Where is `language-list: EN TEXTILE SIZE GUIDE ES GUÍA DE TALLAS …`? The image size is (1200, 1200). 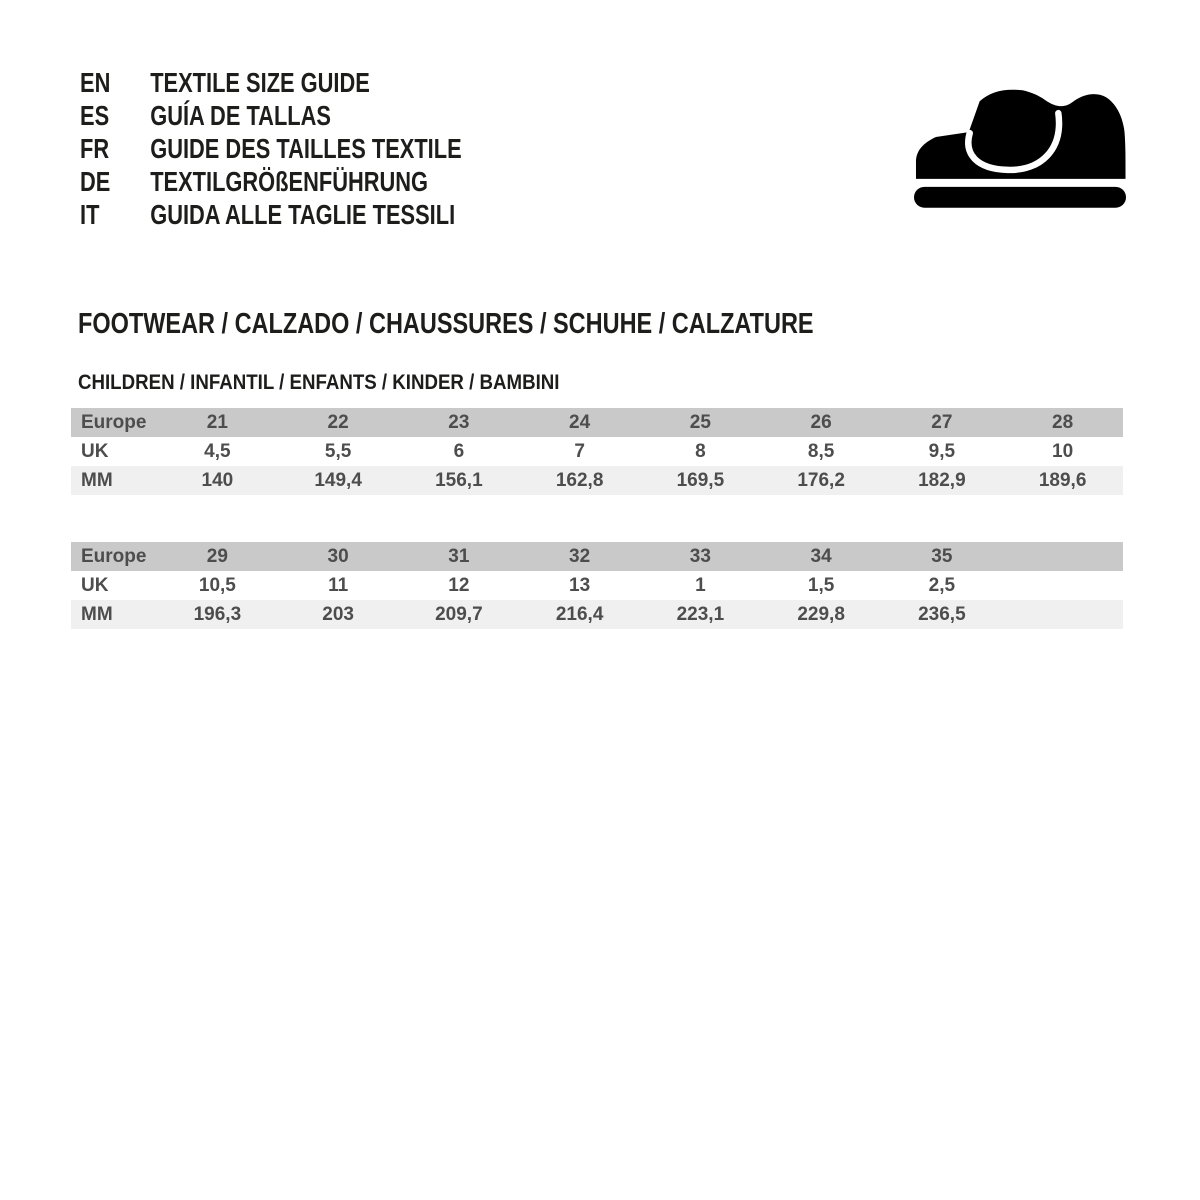
language-list: EN TEXTILE SIZE GUIDE ES GUÍA DE TALLAS … is located at coordinates (324, 148).